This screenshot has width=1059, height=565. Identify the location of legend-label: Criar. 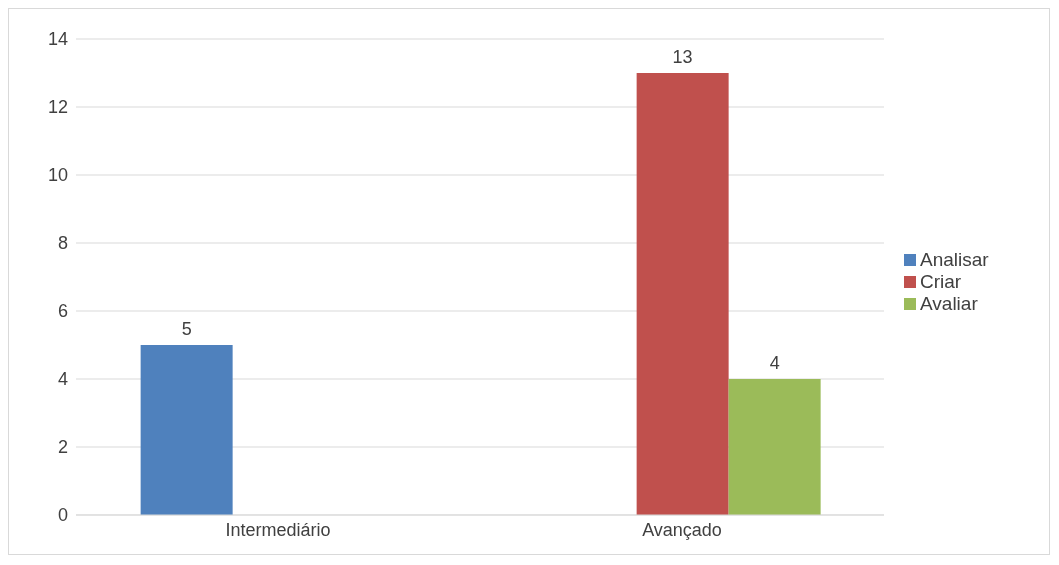
(941, 281).